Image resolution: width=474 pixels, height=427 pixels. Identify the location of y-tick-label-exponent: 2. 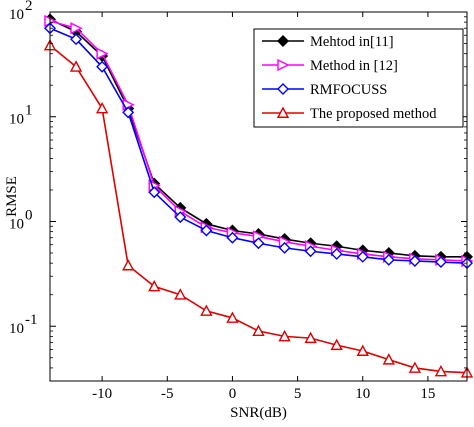
(29, 7).